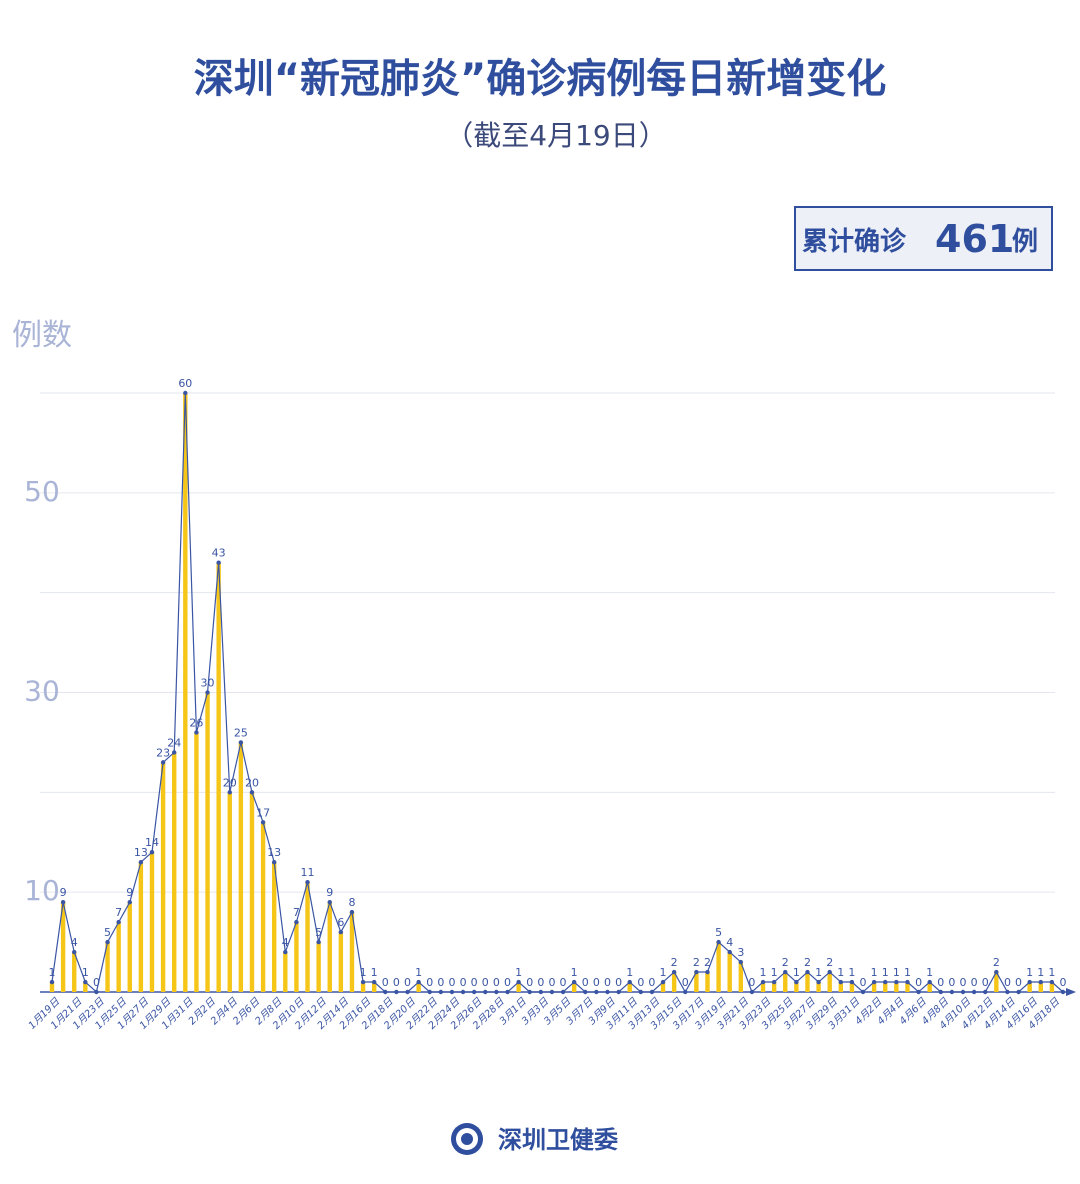 This screenshot has height=1184, width=1080. What do you see at coordinates (42, 491) in the screenshot?
I see `y-tick-label: 50` at bounding box center [42, 491].